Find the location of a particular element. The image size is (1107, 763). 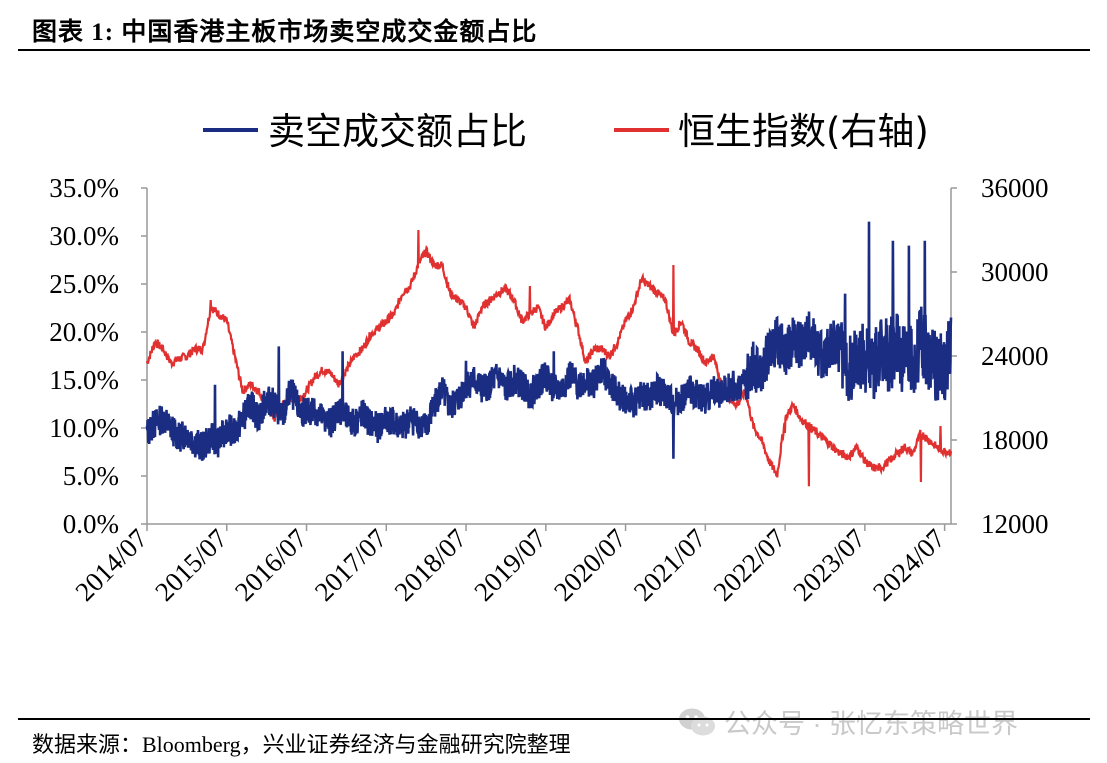

x-tick-label: 2019/07 is located at coordinates (510, 565).